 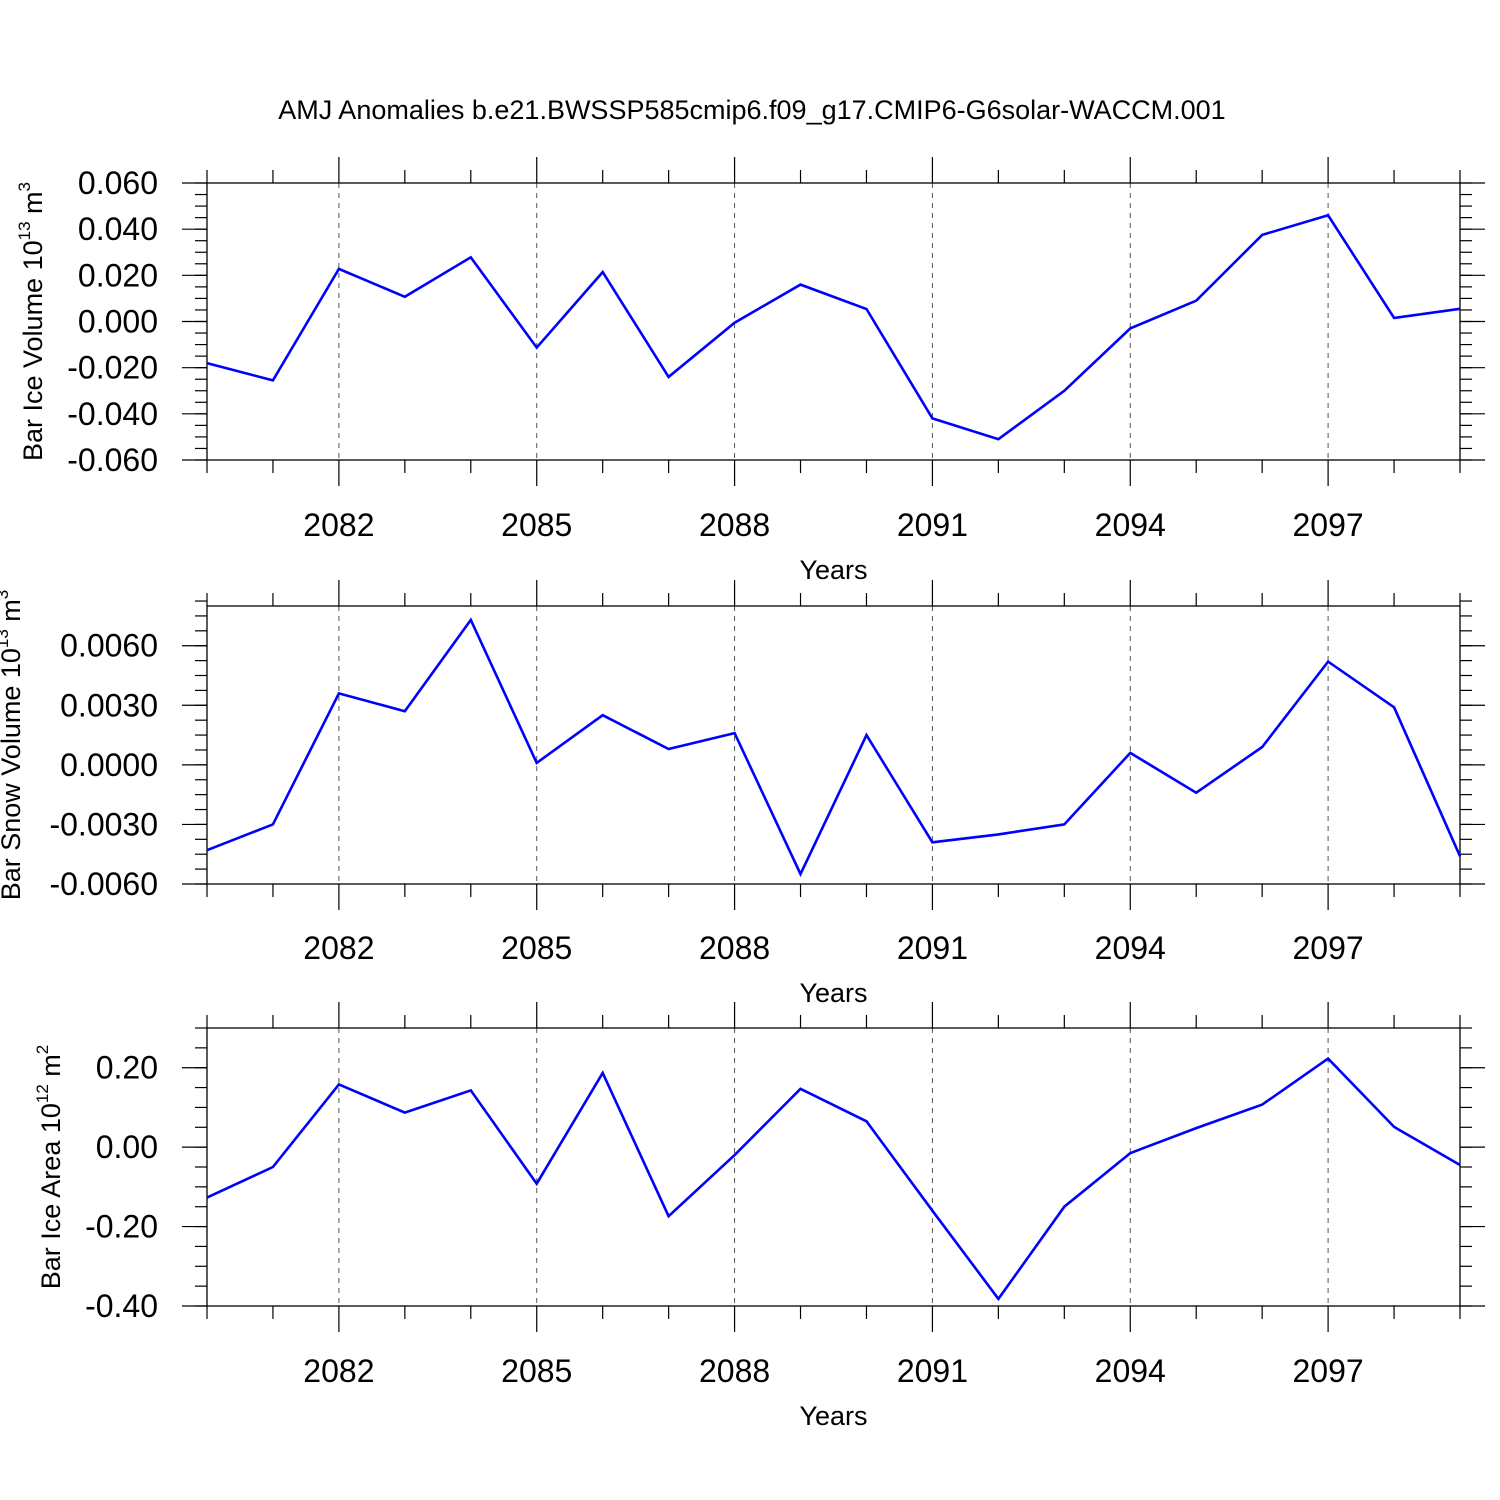 I want to click on y-tick-label: 0.020, so click(x=118, y=275).